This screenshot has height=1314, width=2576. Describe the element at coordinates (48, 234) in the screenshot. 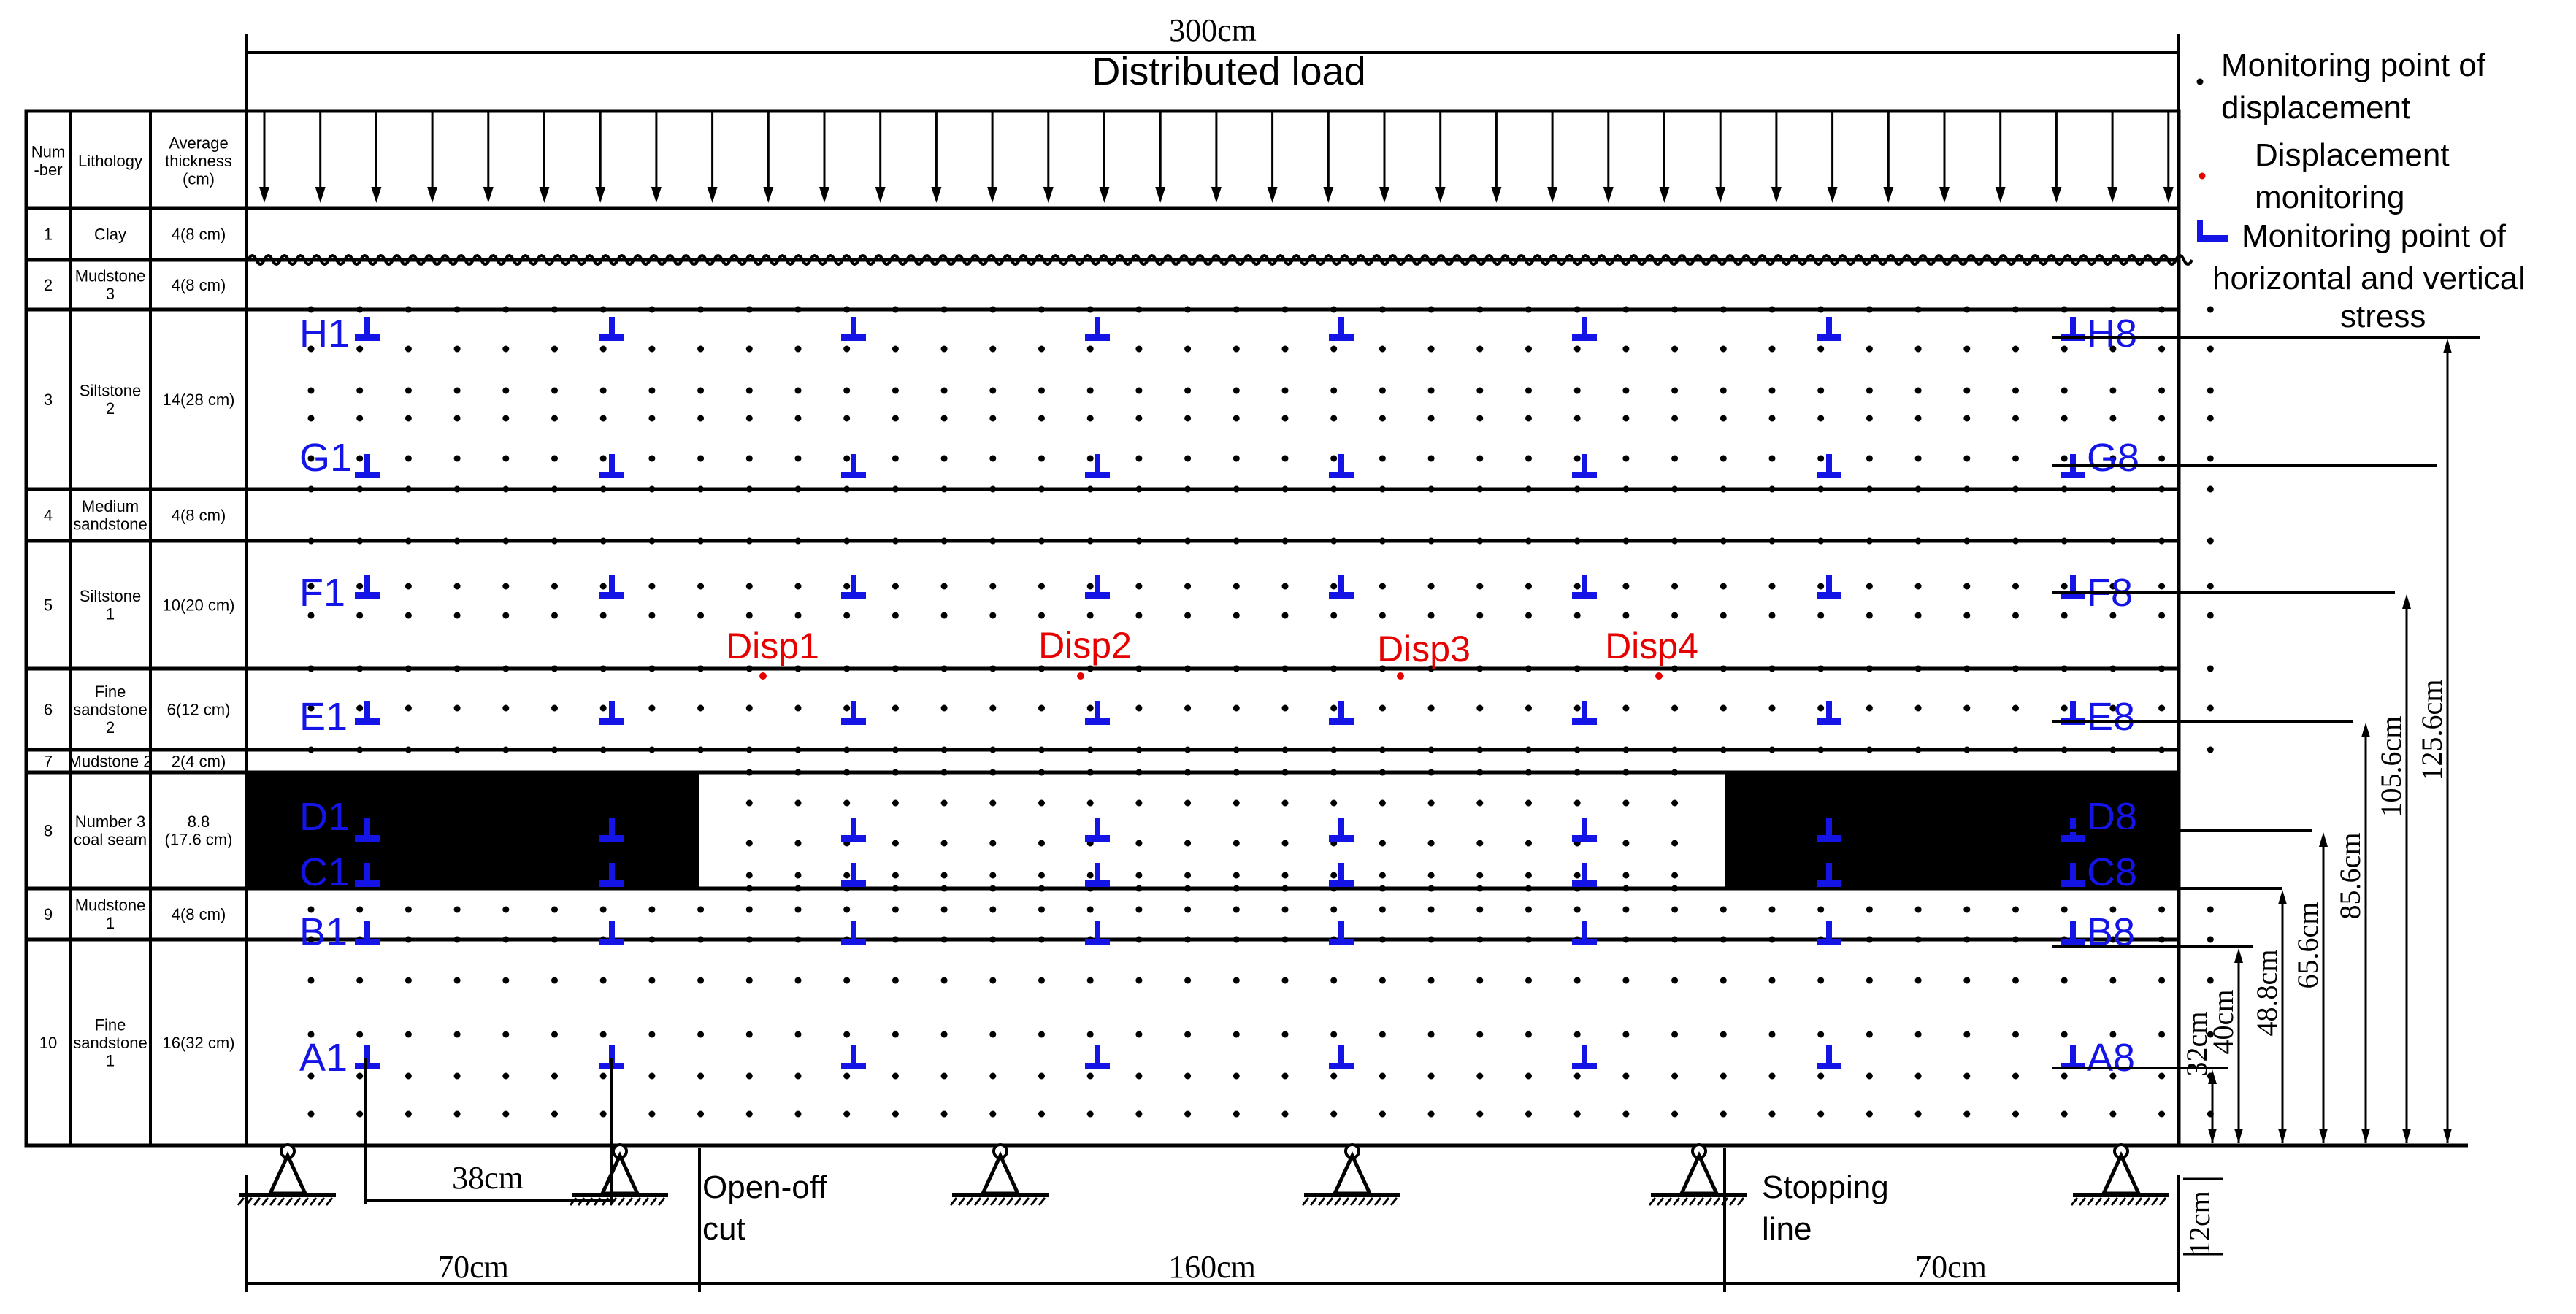

I see `row-number: 1` at that location.